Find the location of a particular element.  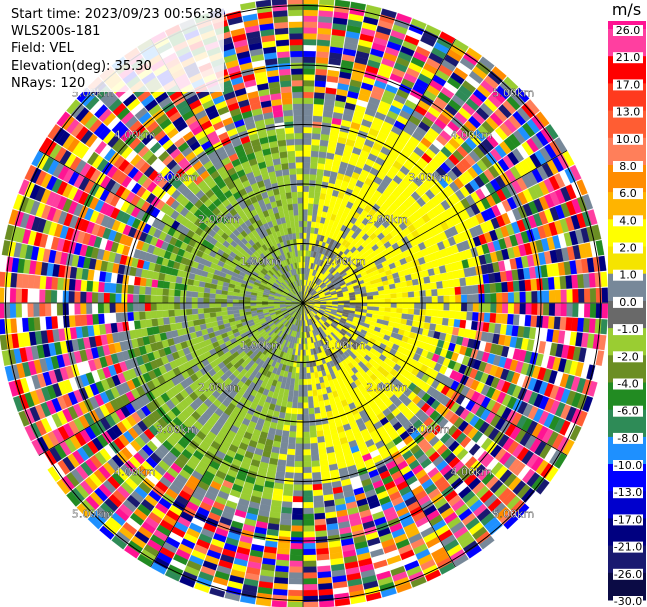

start-time-label: Start time: 2023/09/23 00:56:38 is located at coordinates (118, 15).